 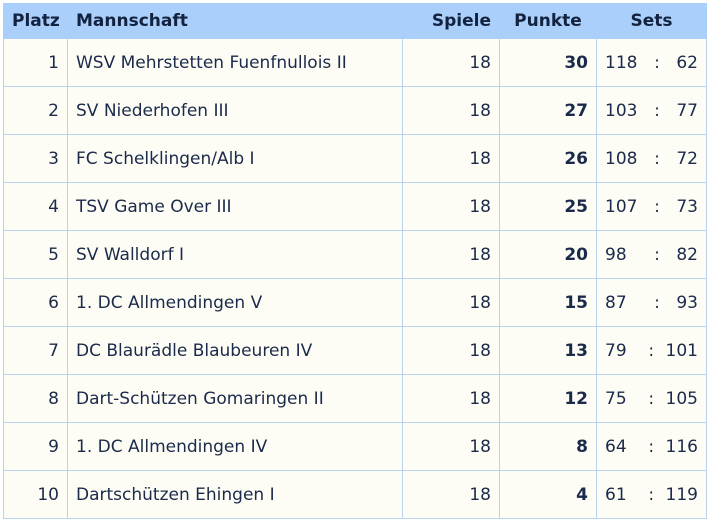 What do you see at coordinates (235, 158) in the screenshot?
I see `team-name-cell: FC Schelklingen/Alb I` at bounding box center [235, 158].